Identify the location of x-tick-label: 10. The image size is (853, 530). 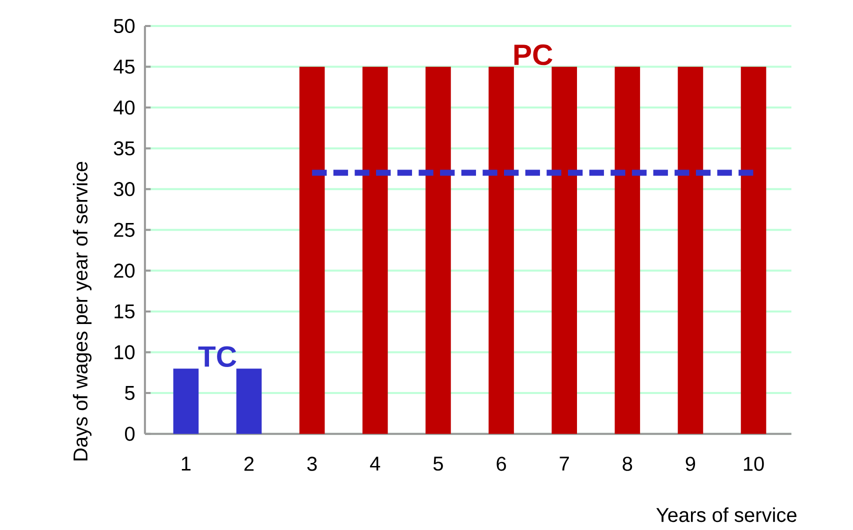
(754, 463).